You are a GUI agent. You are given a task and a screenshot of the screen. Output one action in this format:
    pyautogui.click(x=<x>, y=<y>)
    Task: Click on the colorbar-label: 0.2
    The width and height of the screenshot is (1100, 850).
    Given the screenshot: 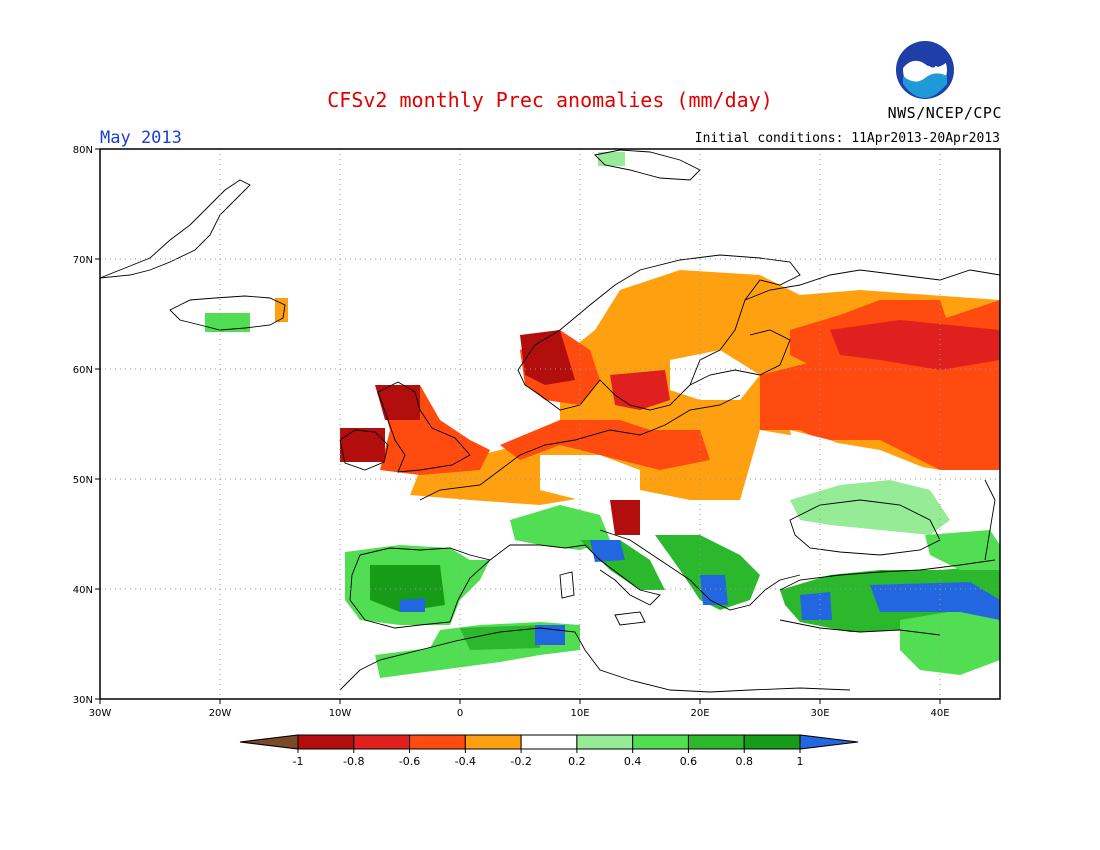 What is the action you would take?
    pyautogui.click(x=577, y=761)
    